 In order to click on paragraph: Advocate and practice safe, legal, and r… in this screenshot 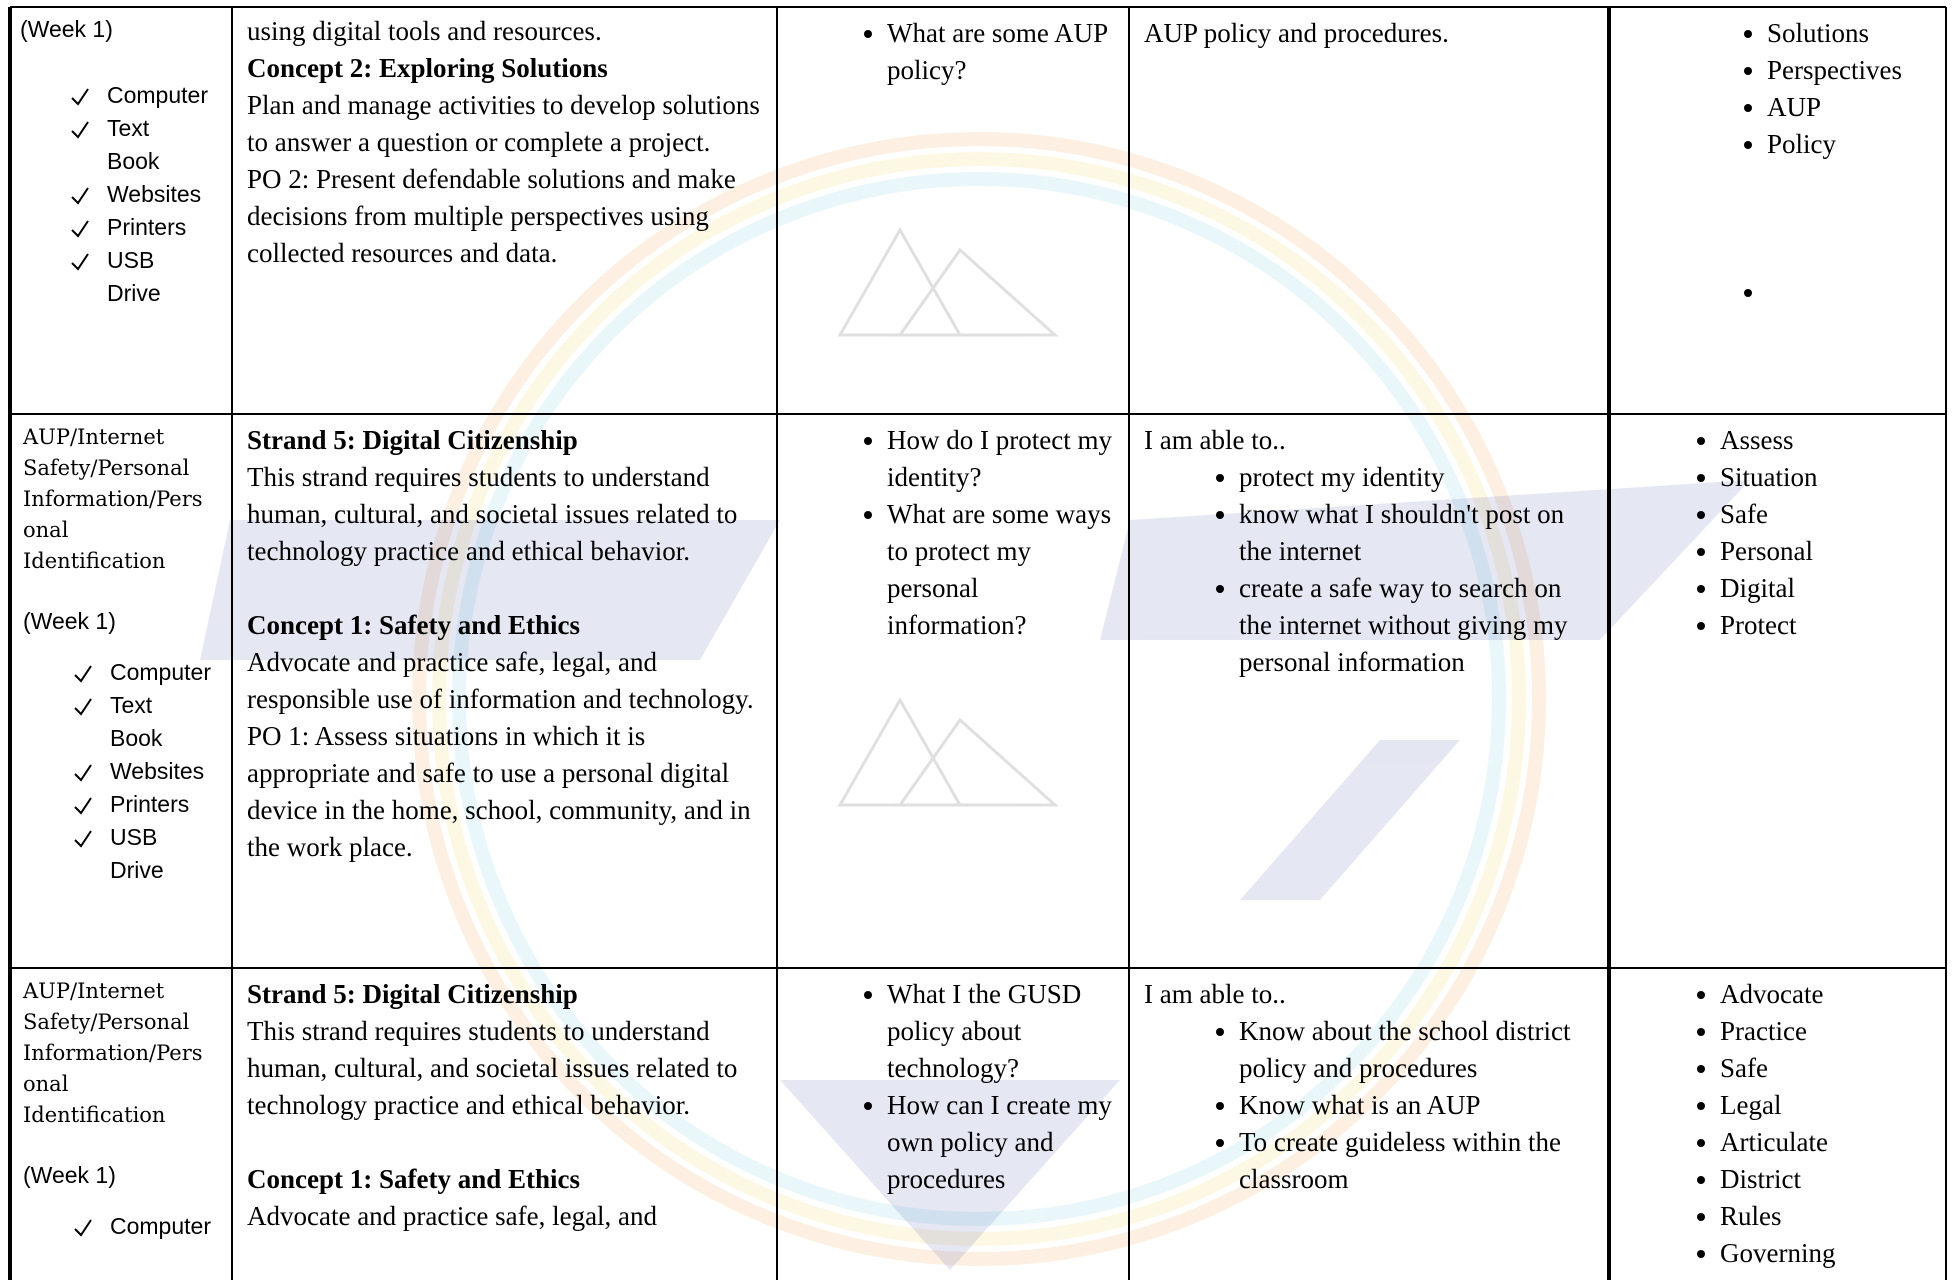, I will do `click(500, 680)`.